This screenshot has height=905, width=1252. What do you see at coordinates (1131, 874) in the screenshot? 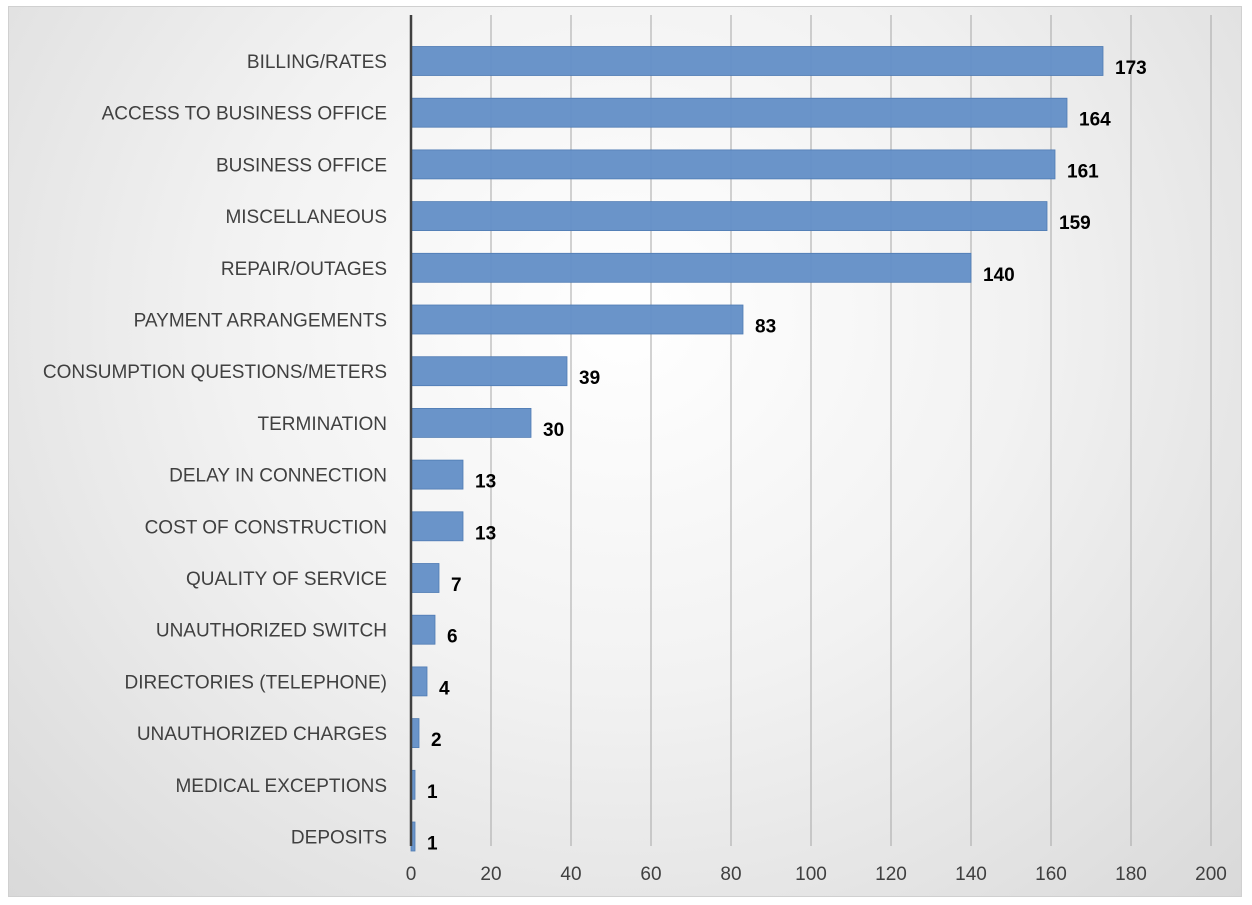
I see `x-tick-label: 180` at bounding box center [1131, 874].